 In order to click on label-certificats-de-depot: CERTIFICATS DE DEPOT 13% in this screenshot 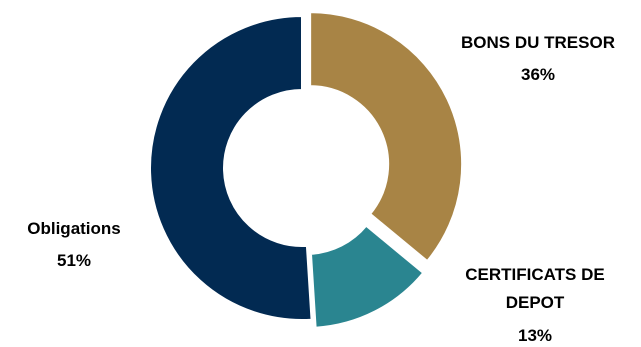, I will do `click(534, 305)`.